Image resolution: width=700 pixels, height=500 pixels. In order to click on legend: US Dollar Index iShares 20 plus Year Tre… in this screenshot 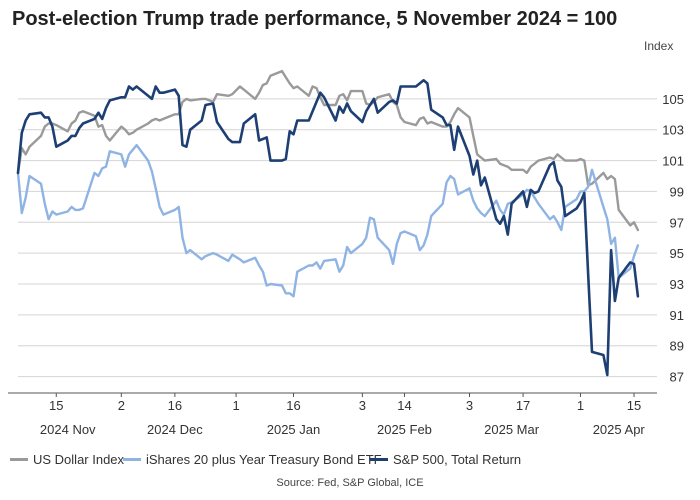, I will do `click(350, 461)`.